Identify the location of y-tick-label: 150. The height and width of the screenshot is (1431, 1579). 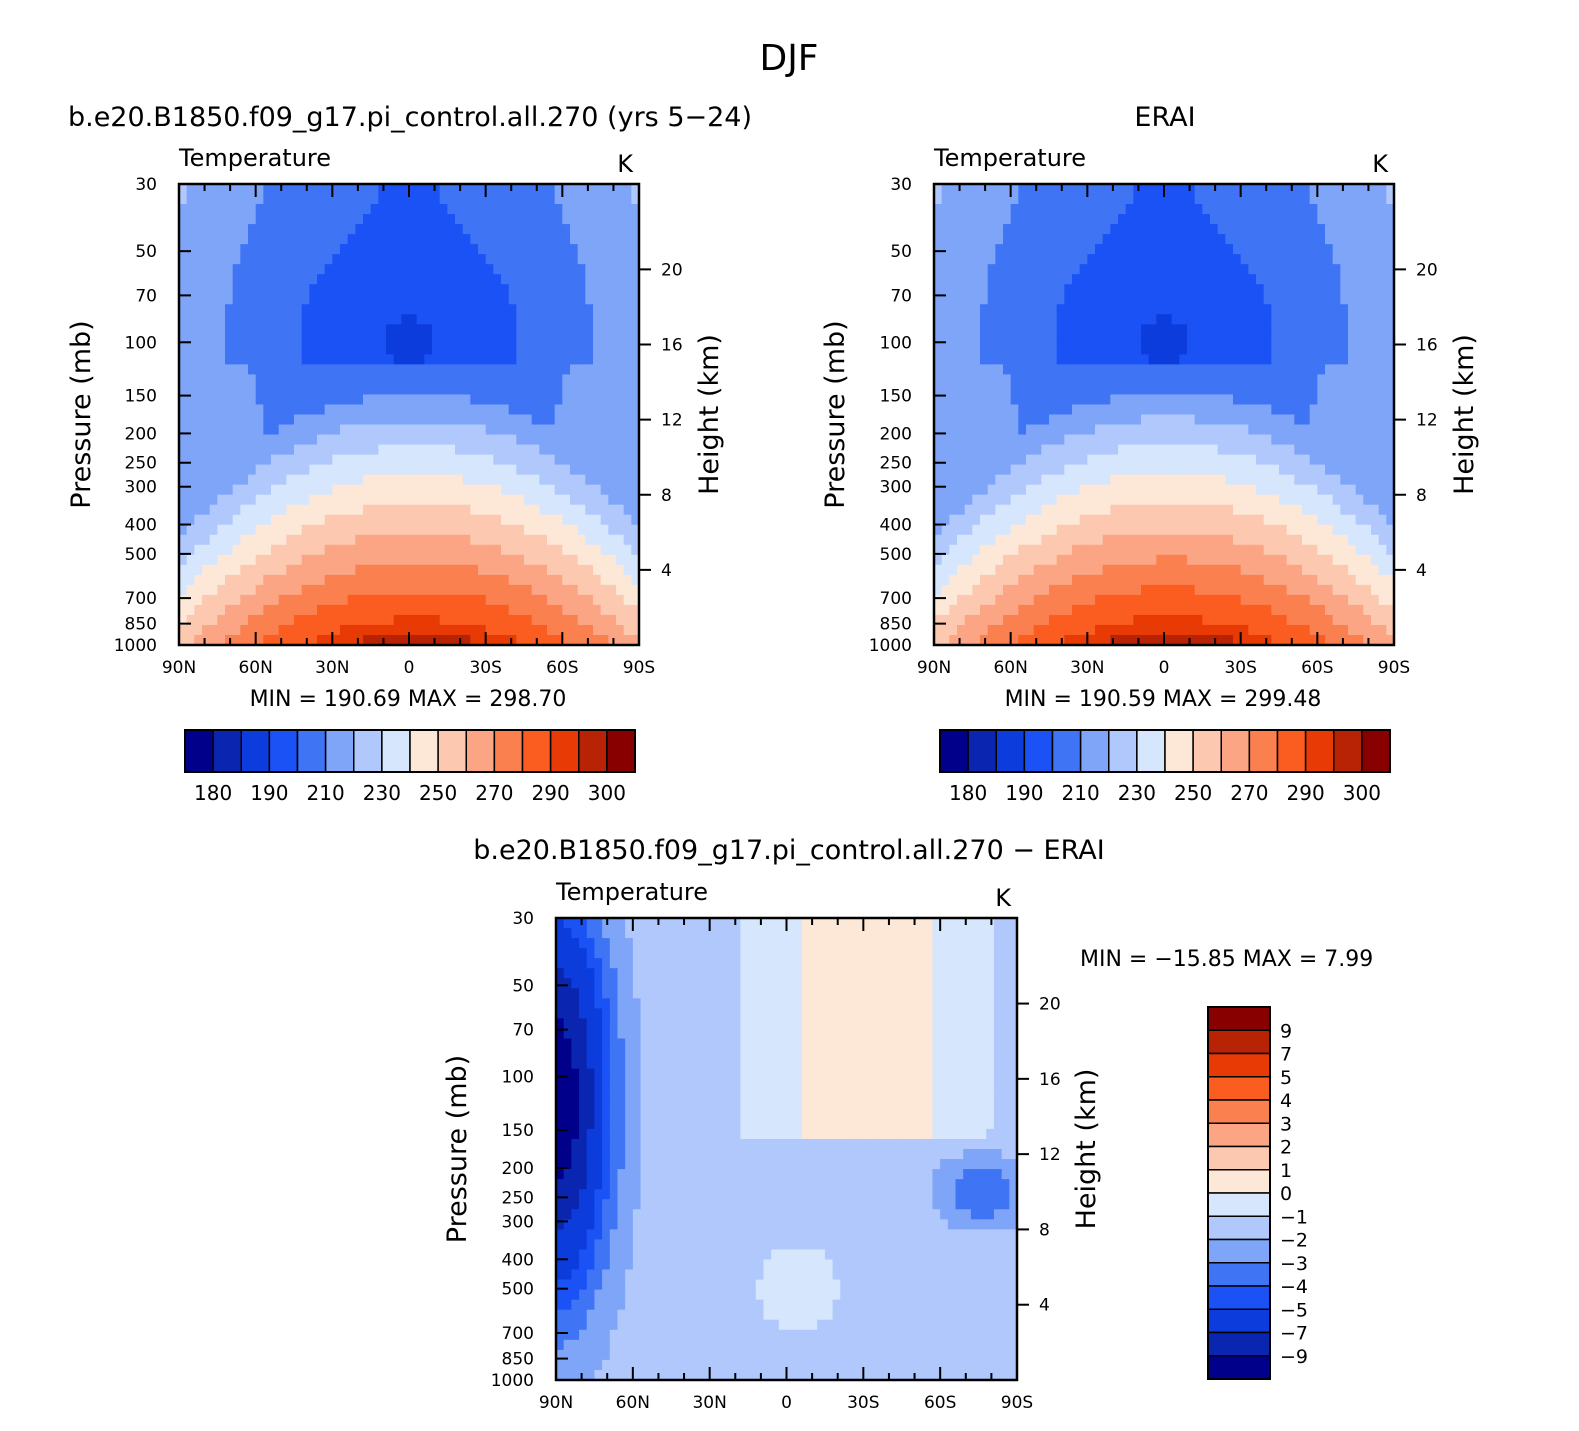
(141, 397).